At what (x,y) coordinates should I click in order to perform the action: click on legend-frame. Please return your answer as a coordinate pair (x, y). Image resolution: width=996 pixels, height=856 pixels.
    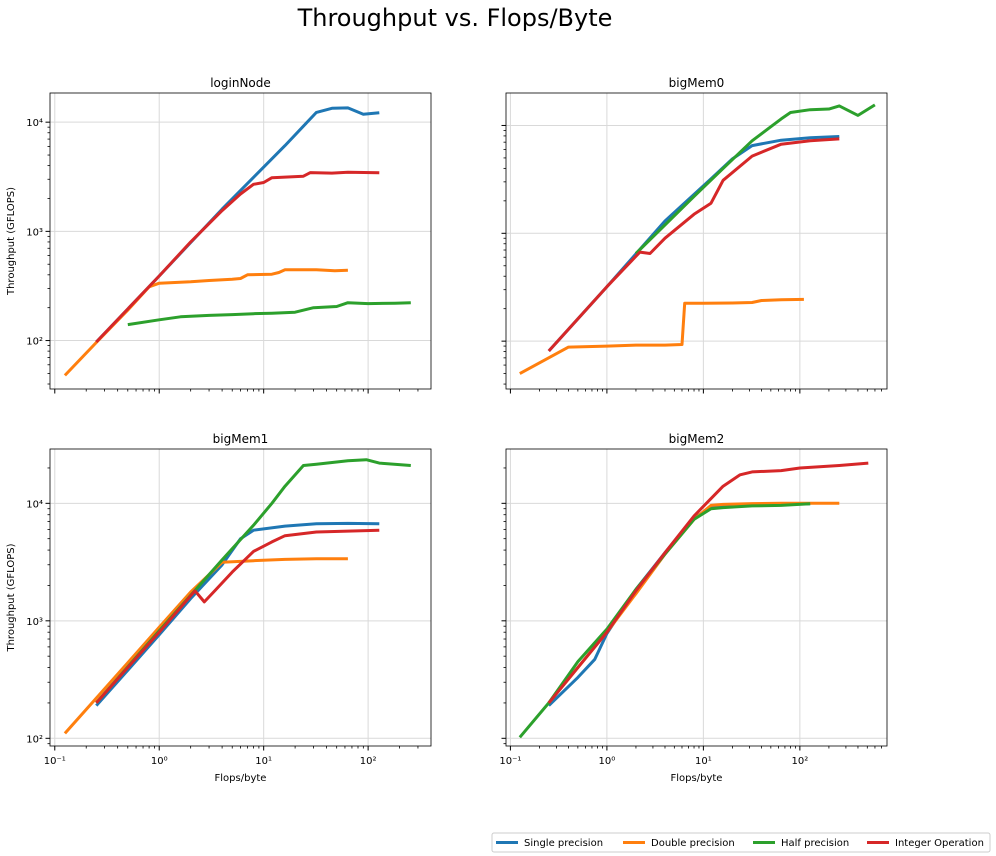
    Looking at the image, I should click on (741, 842).